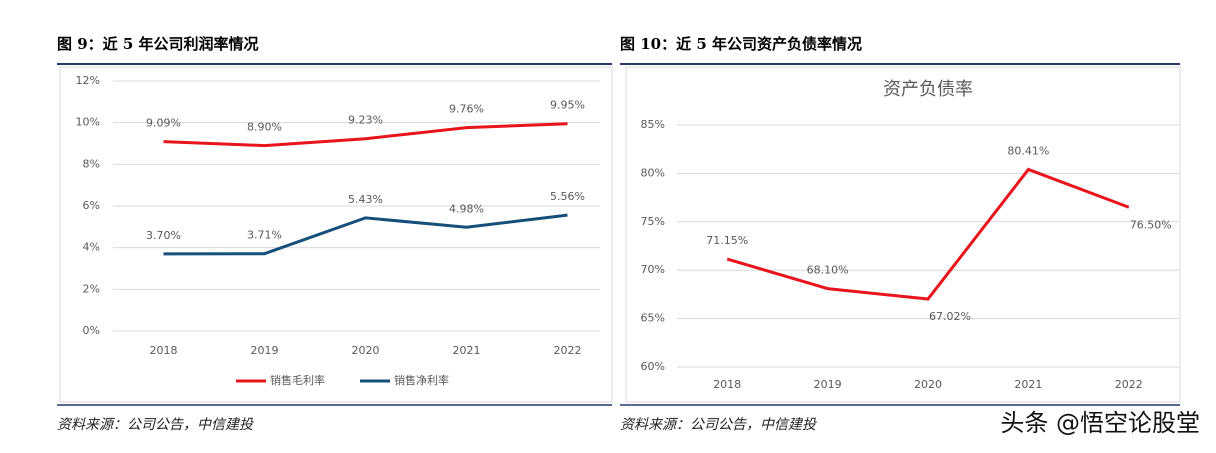 The height and width of the screenshot is (453, 1216). I want to click on y-tick-label: 8%, so click(91, 163).